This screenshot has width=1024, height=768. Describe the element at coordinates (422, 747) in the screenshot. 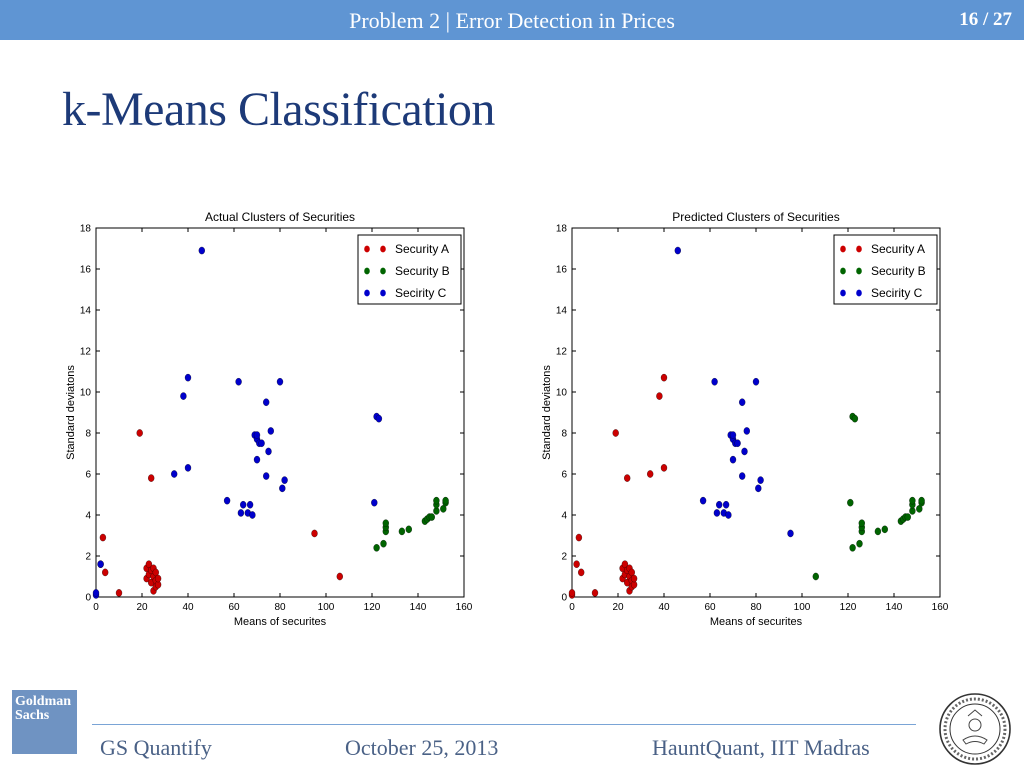

I see `footer-date: October 25, 2013` at that location.